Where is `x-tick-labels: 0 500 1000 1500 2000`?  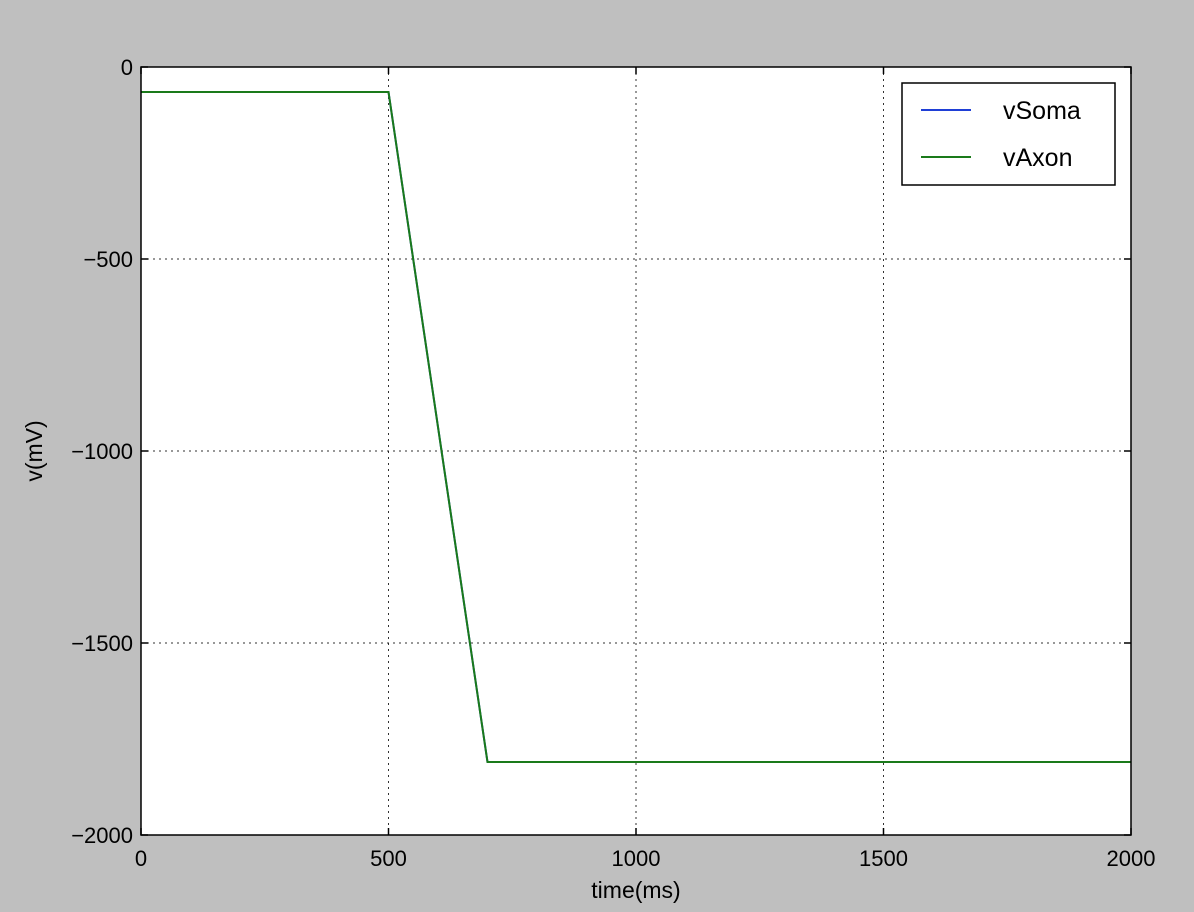
x-tick-labels: 0 500 1000 1500 2000 is located at coordinates (645, 858).